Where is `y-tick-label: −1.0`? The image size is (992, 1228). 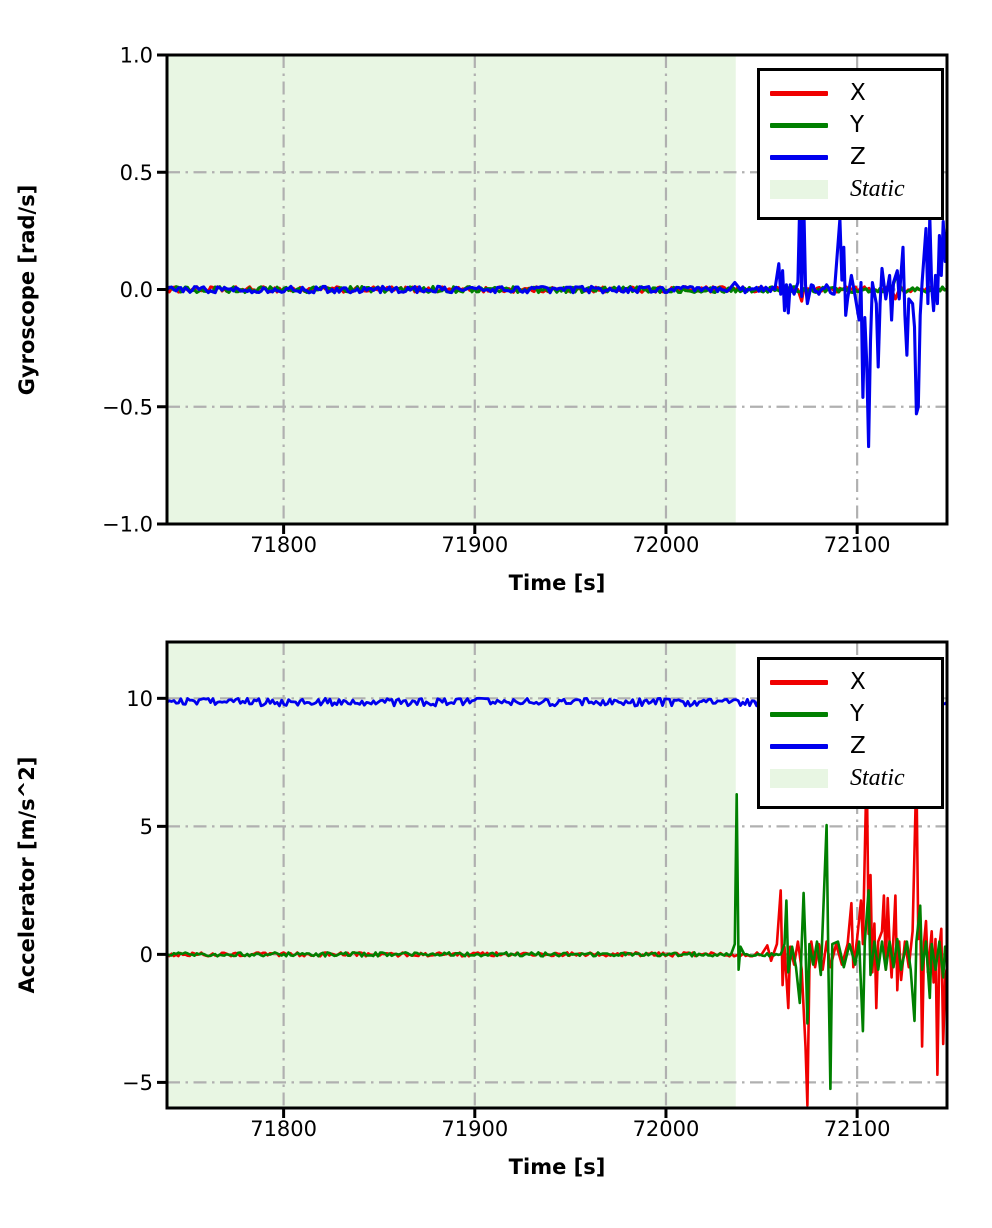
y-tick-label: −1.0 is located at coordinates (127, 525).